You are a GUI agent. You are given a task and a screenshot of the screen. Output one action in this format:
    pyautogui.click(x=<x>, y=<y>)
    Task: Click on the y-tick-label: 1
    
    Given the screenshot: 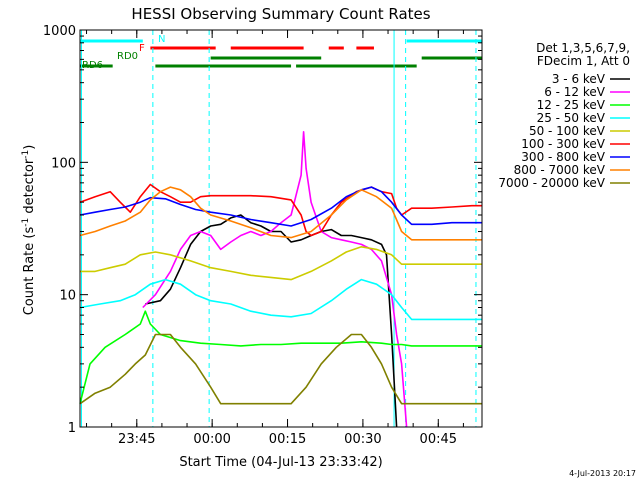 What is the action you would take?
    pyautogui.click(x=72, y=428)
    